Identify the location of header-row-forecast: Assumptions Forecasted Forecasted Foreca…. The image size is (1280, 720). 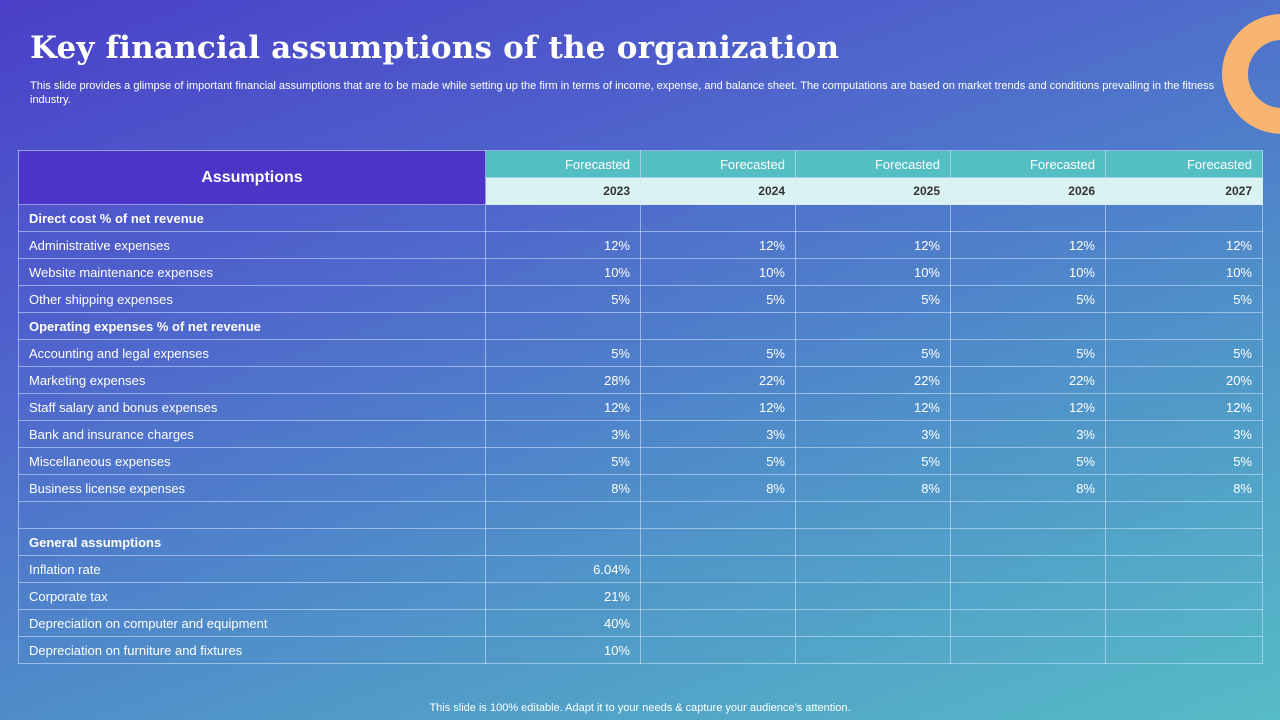
(640, 177).